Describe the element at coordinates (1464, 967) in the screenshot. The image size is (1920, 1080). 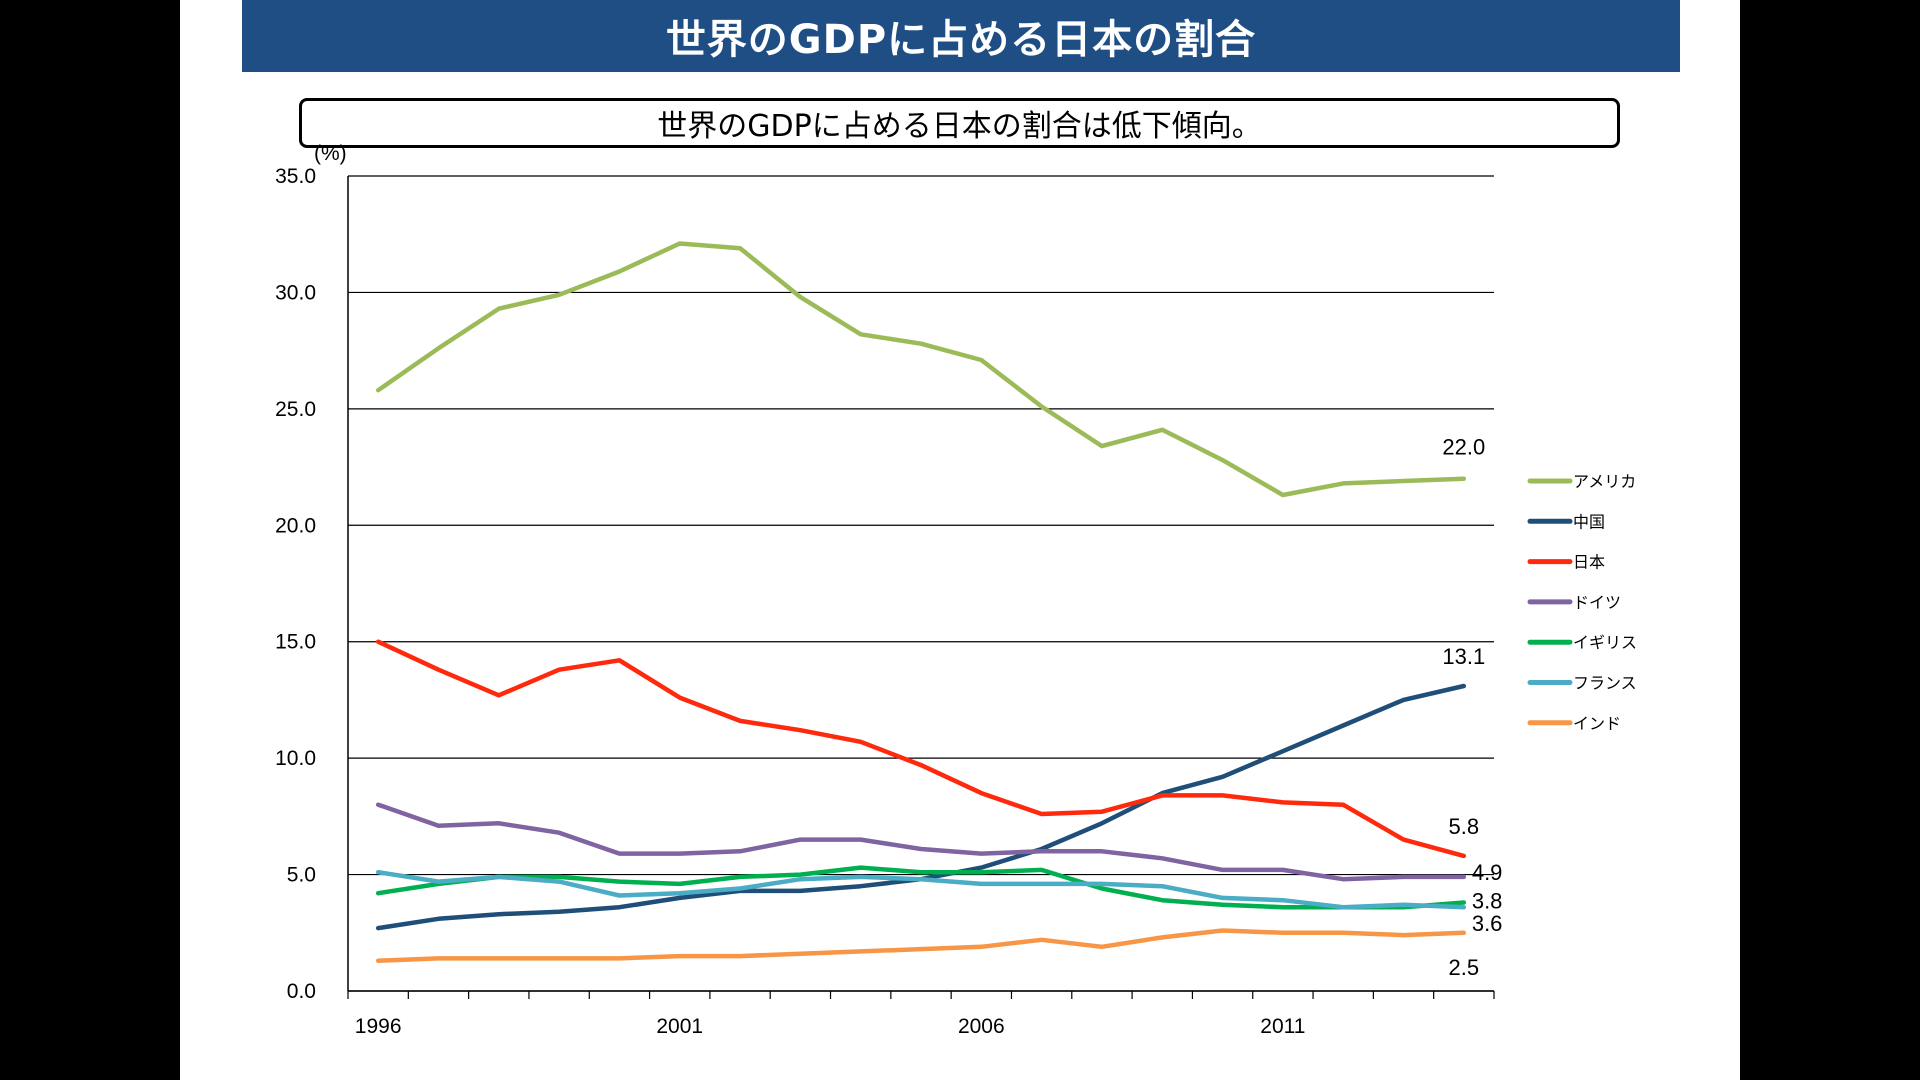
I see `end-value-label: 2.5` at that location.